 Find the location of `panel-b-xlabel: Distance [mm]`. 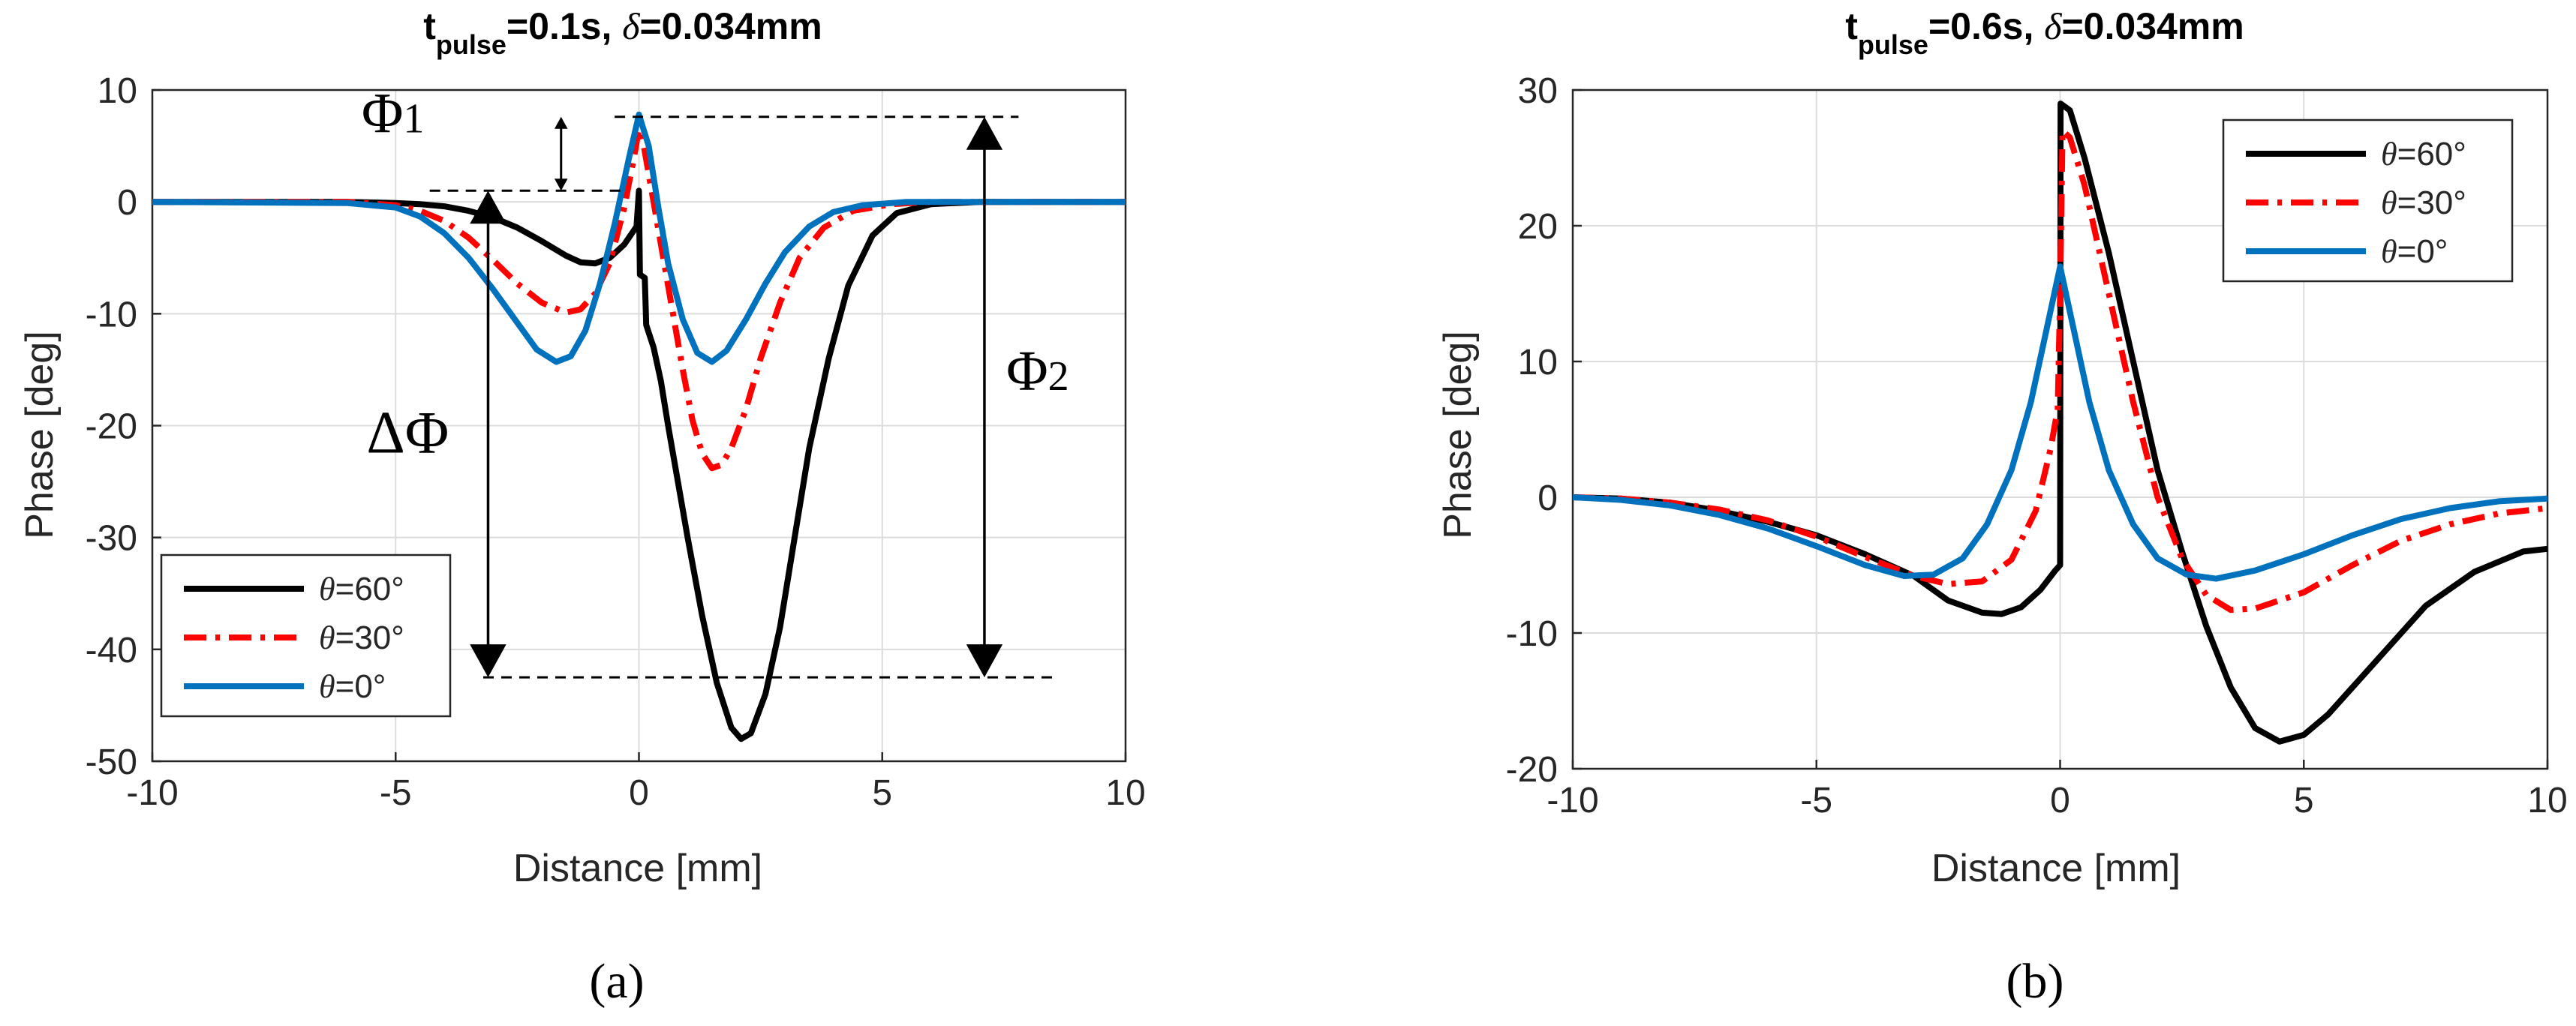

panel-b-xlabel: Distance [mm] is located at coordinates (2056, 868).